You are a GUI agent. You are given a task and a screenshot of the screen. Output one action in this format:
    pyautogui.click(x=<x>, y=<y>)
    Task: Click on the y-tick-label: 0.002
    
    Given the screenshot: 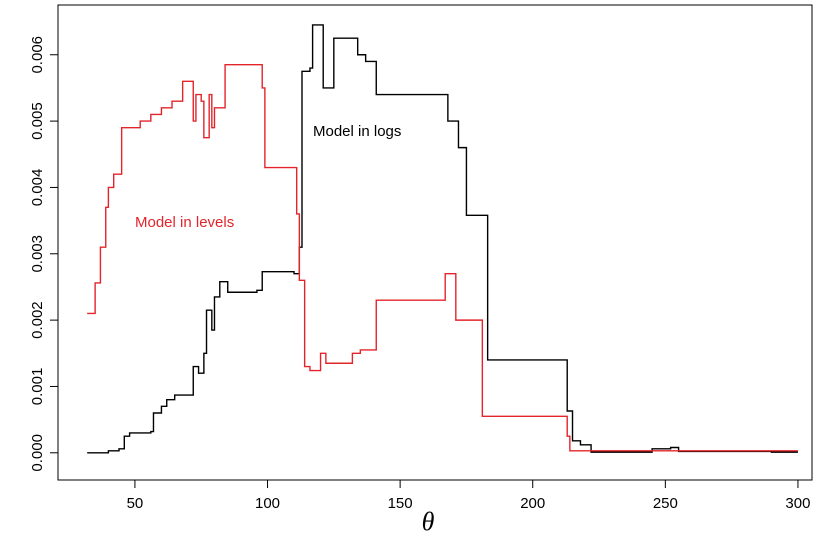 What is the action you would take?
    pyautogui.click(x=37, y=320)
    